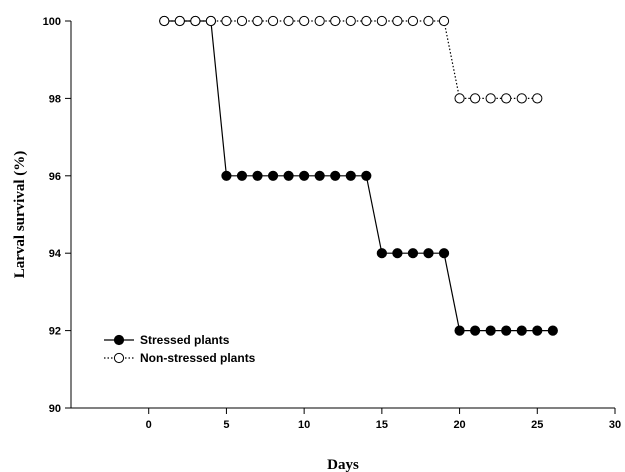 The width and height of the screenshot is (625, 472). I want to click on x-axis-title: Days, so click(343, 464).